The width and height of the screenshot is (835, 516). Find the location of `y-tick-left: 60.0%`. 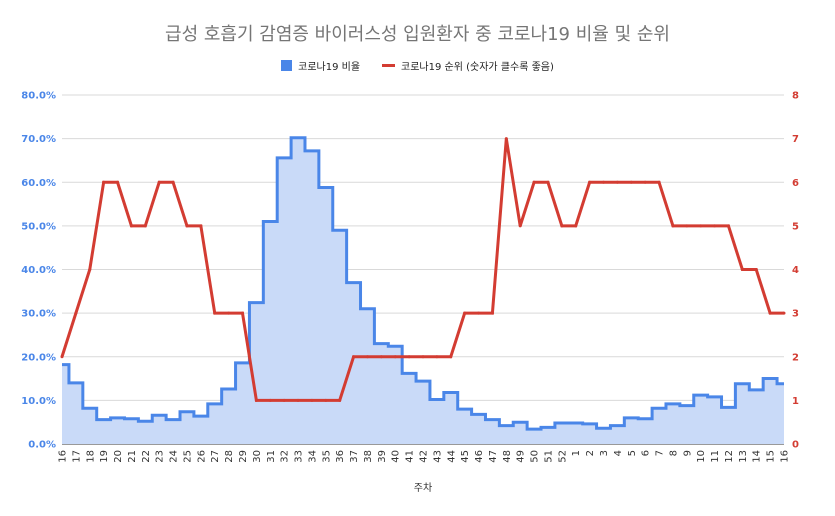

y-tick-left: 60.0% is located at coordinates (38, 183).